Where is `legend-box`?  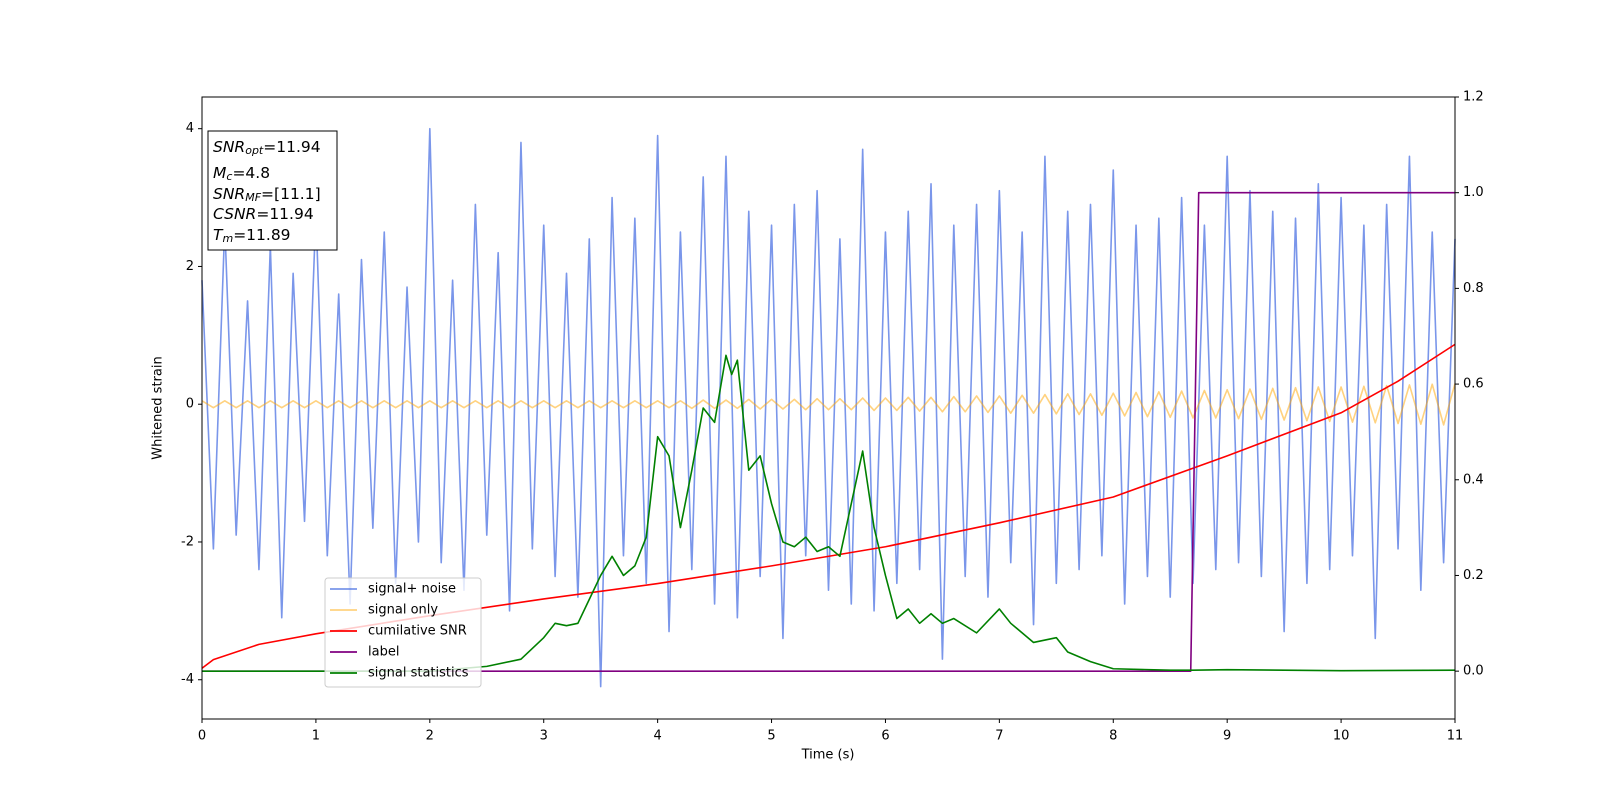
legend-box is located at coordinates (403, 632).